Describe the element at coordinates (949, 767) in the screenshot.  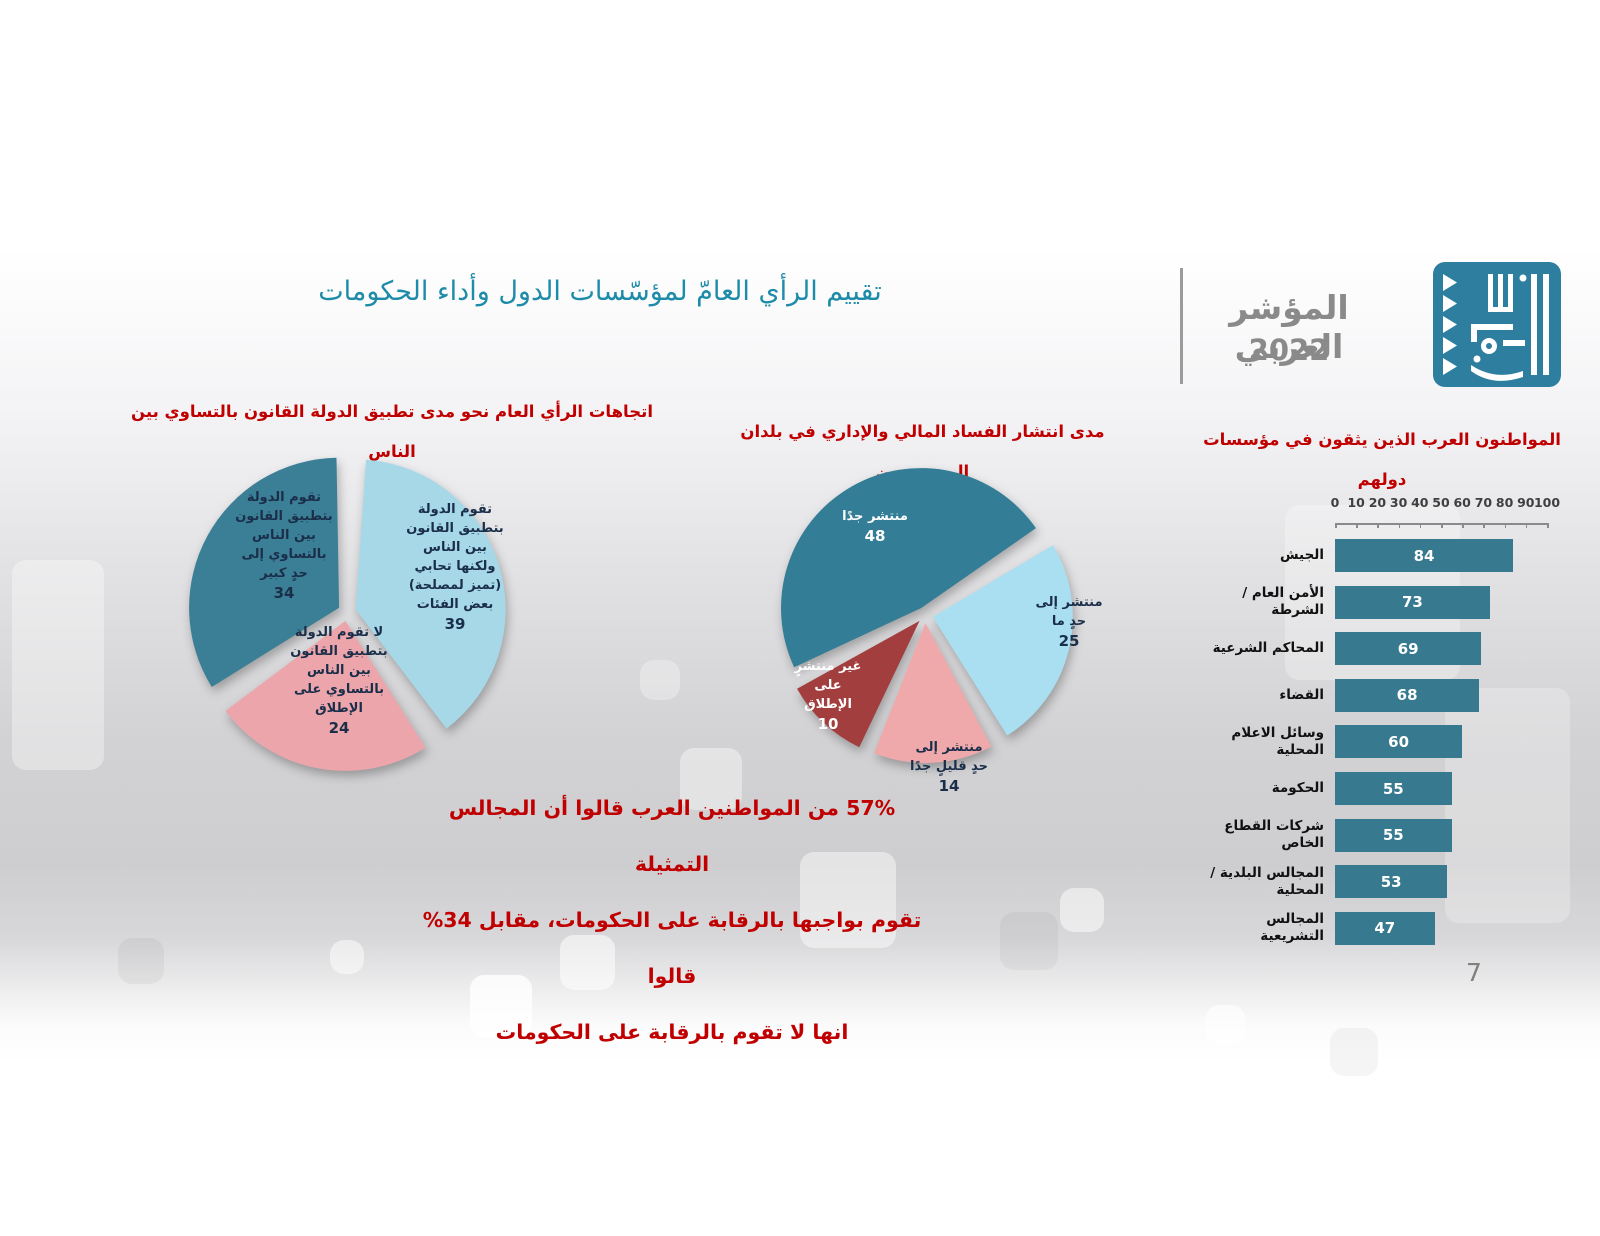
I see `pie-slice-label: منتشر إلى حدٍ قليلٍ جدًا 14` at that location.